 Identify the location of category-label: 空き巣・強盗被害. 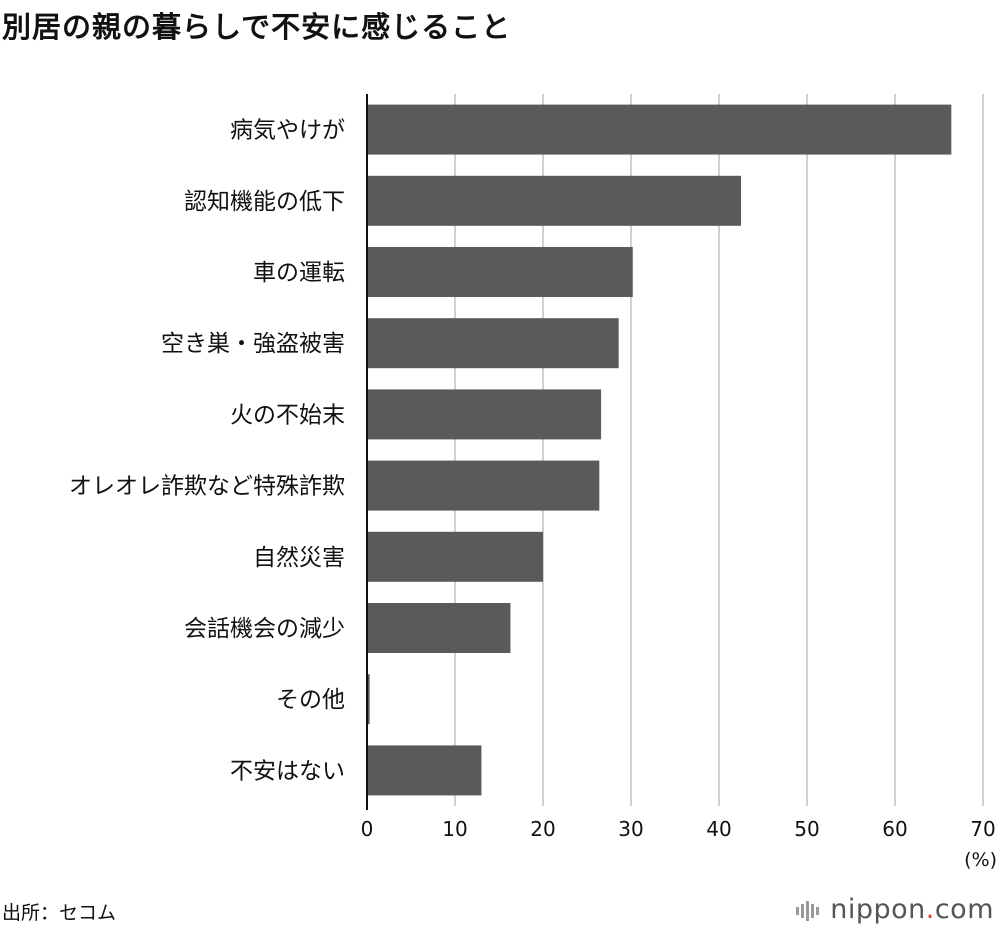
(253, 344).